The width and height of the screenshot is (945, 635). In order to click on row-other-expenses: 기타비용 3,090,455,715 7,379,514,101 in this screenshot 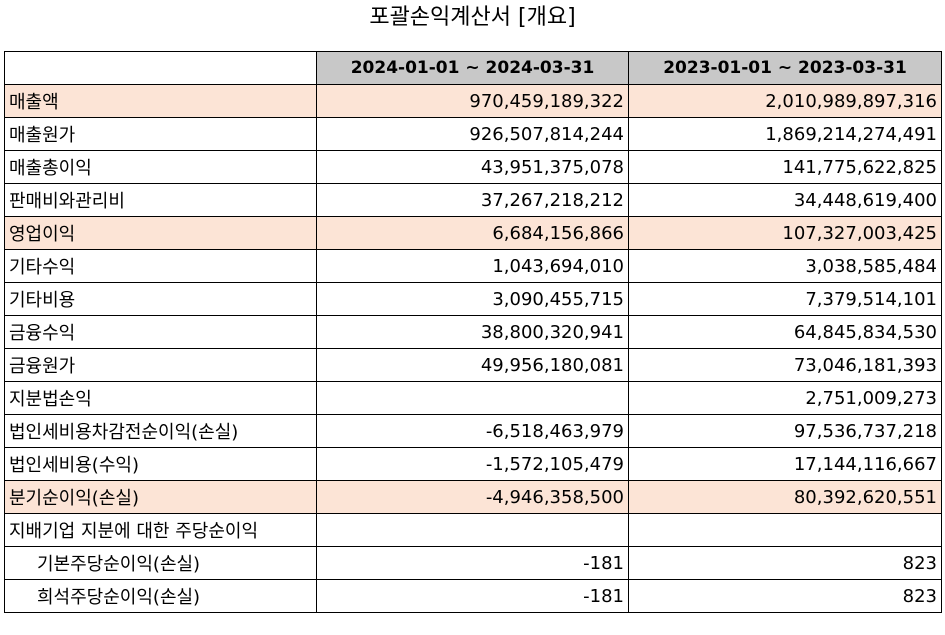, I will do `click(473, 299)`.